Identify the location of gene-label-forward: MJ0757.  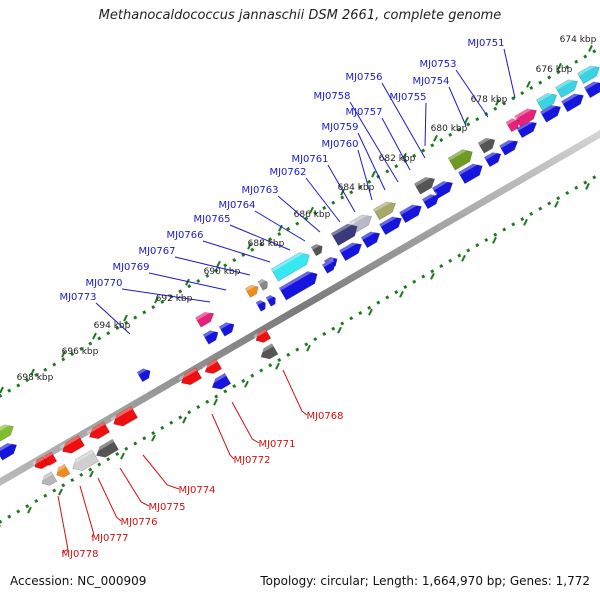
(363, 112).